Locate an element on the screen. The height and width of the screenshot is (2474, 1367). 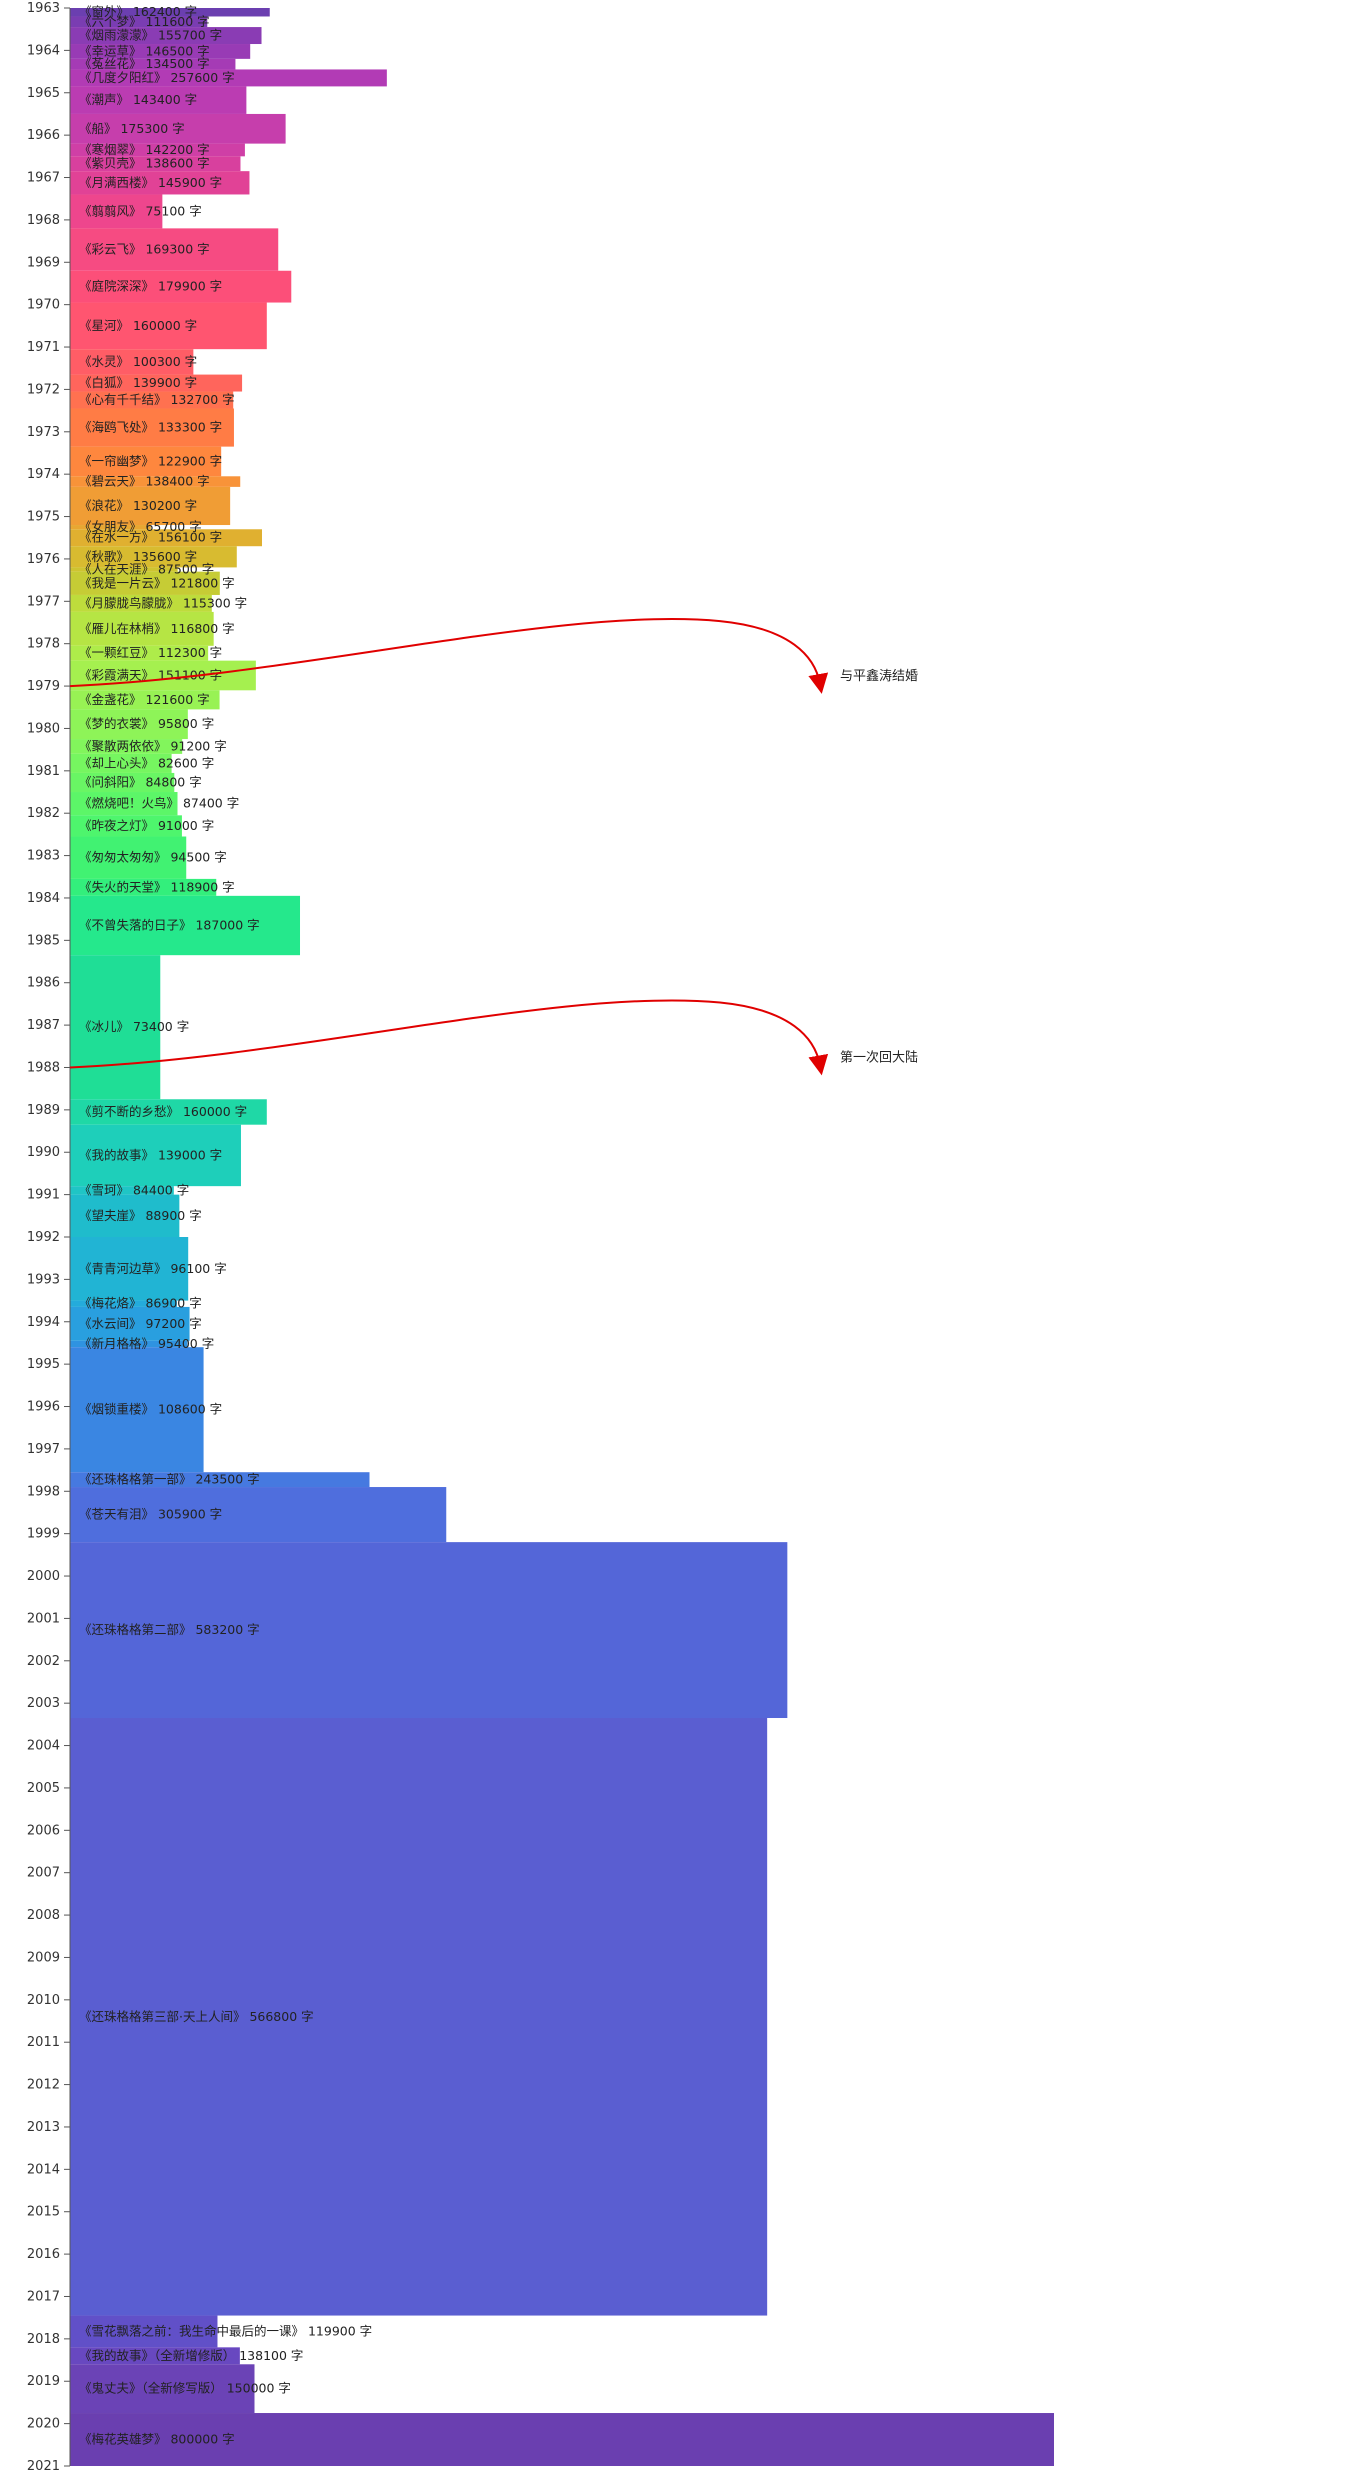
tick-label-1965: 1965 is located at coordinates (43, 93).